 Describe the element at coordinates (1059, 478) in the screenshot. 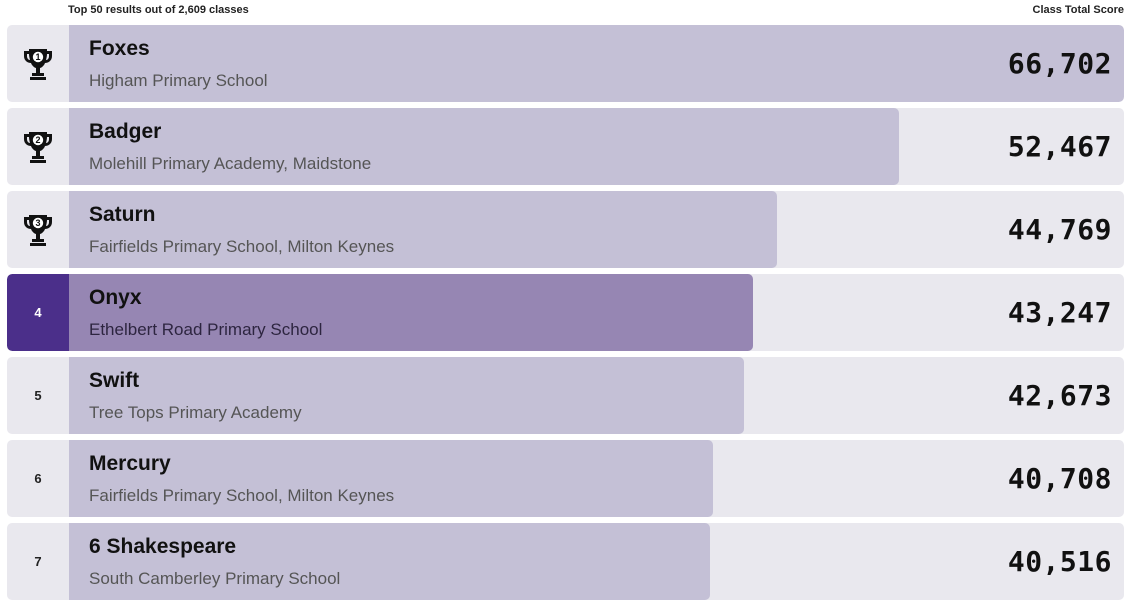

I see `class-total-score: 40,708` at that location.